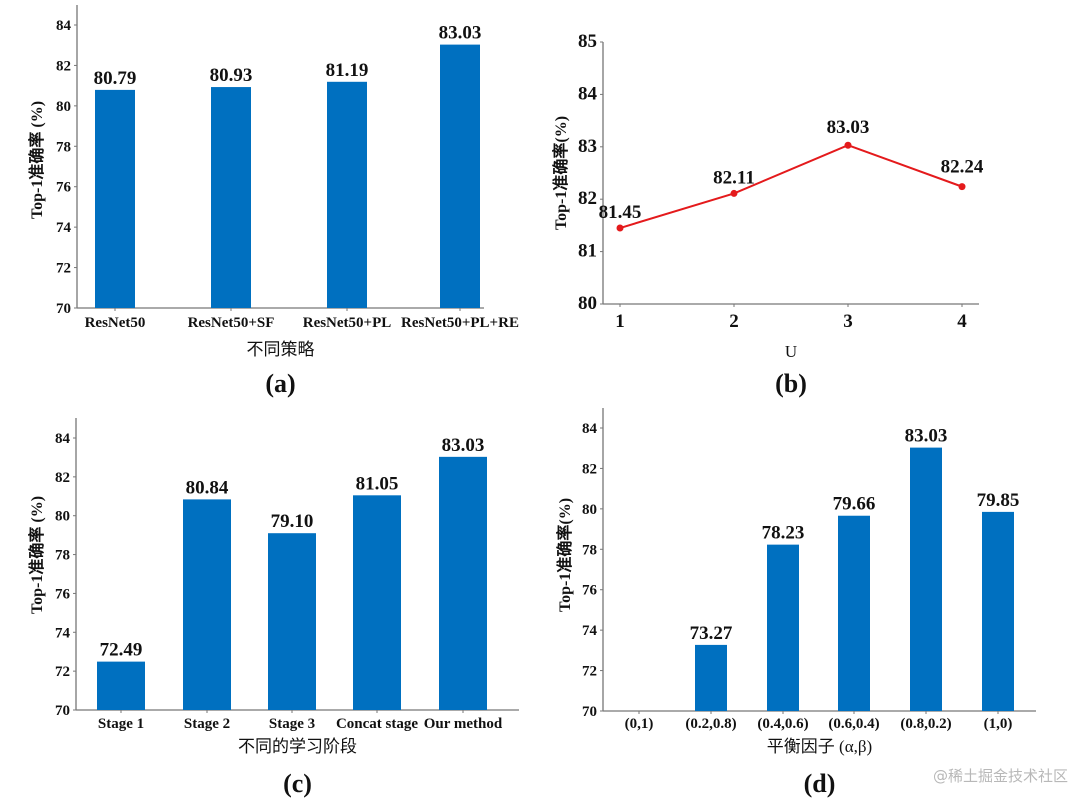 The height and width of the screenshot is (810, 1080). I want to click on y-tick-label: 81, so click(587, 251).